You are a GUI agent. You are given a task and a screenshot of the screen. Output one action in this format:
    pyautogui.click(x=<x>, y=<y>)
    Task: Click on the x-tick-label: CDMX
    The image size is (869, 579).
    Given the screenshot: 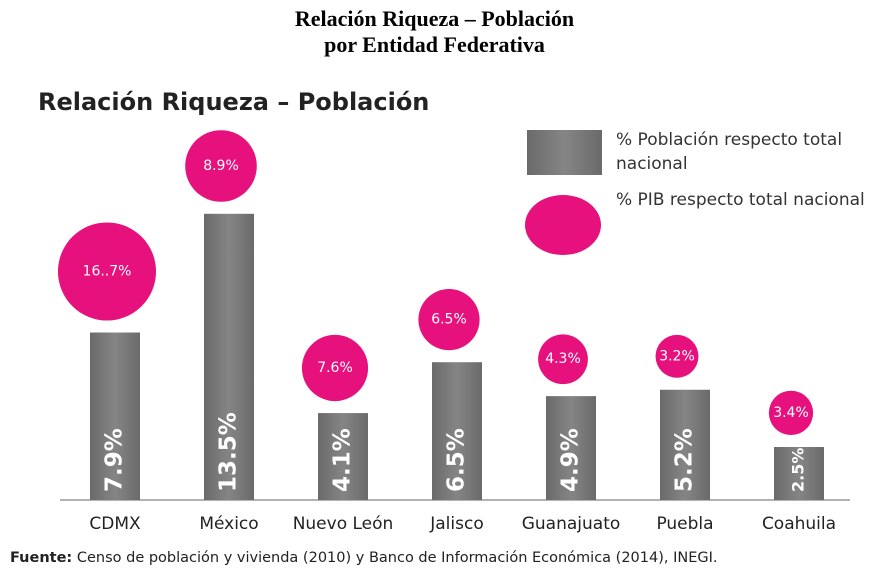 What is the action you would take?
    pyautogui.click(x=115, y=524)
    